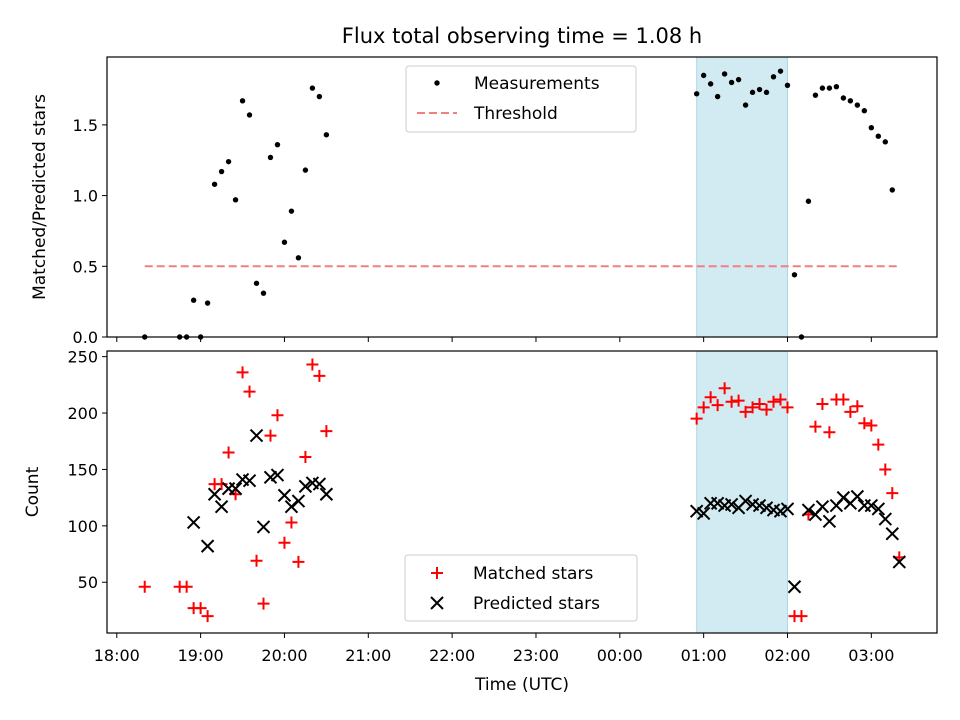  Describe the element at coordinates (33, 491) in the screenshot. I see `bottom-y-axis-label: Count` at that location.